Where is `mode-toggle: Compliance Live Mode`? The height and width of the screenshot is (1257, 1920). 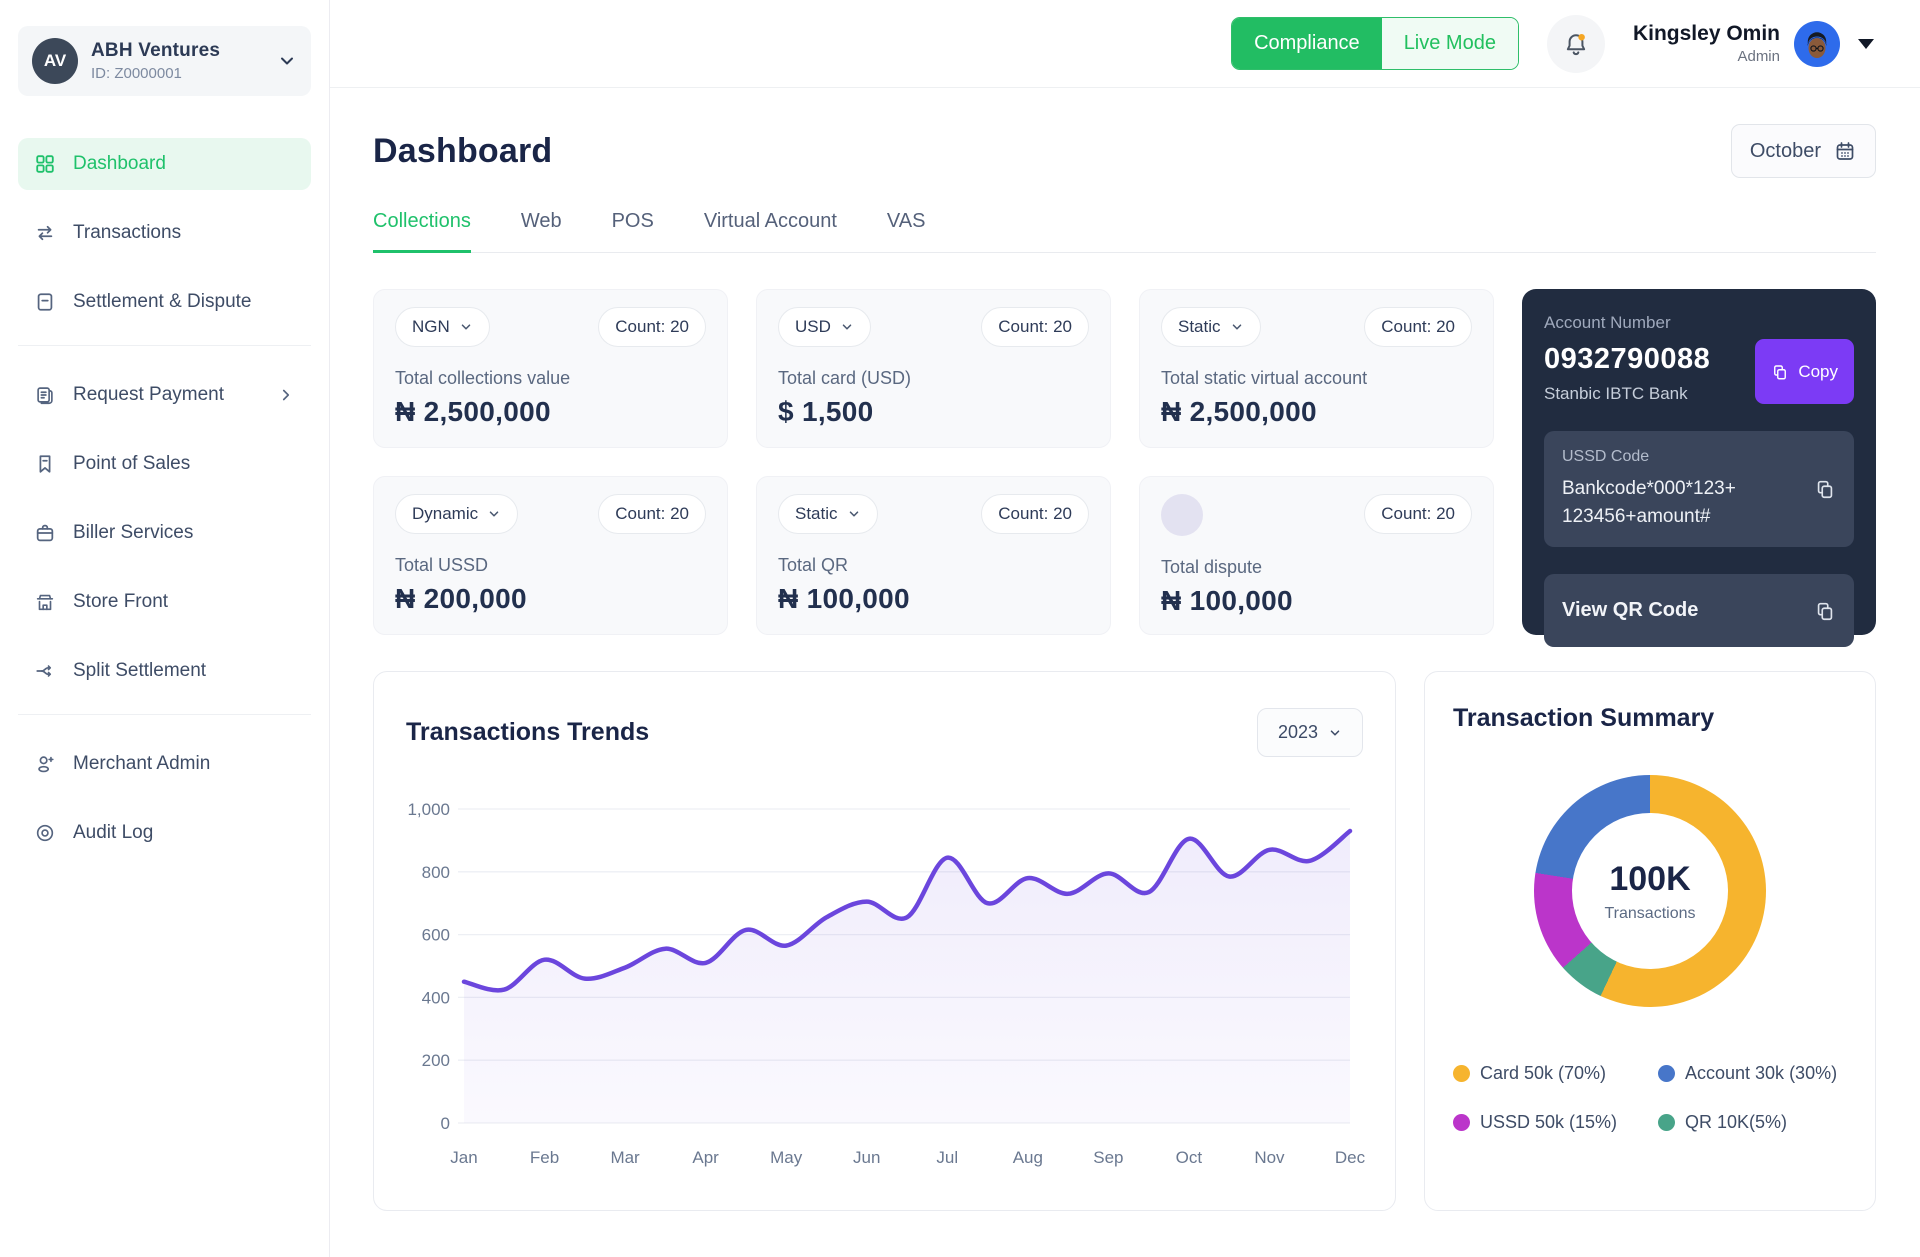
mode-toggle: Compliance Live Mode is located at coordinates (1375, 43).